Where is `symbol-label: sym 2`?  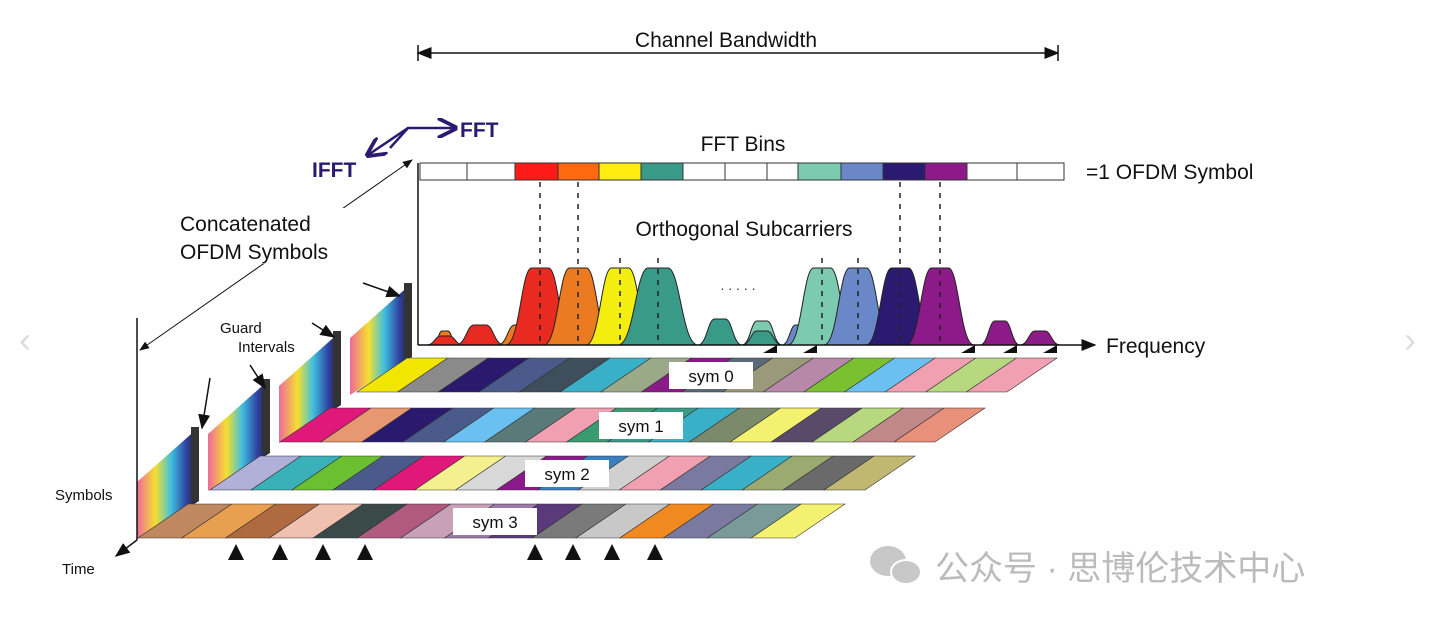
symbol-label: sym 2 is located at coordinates (566, 474).